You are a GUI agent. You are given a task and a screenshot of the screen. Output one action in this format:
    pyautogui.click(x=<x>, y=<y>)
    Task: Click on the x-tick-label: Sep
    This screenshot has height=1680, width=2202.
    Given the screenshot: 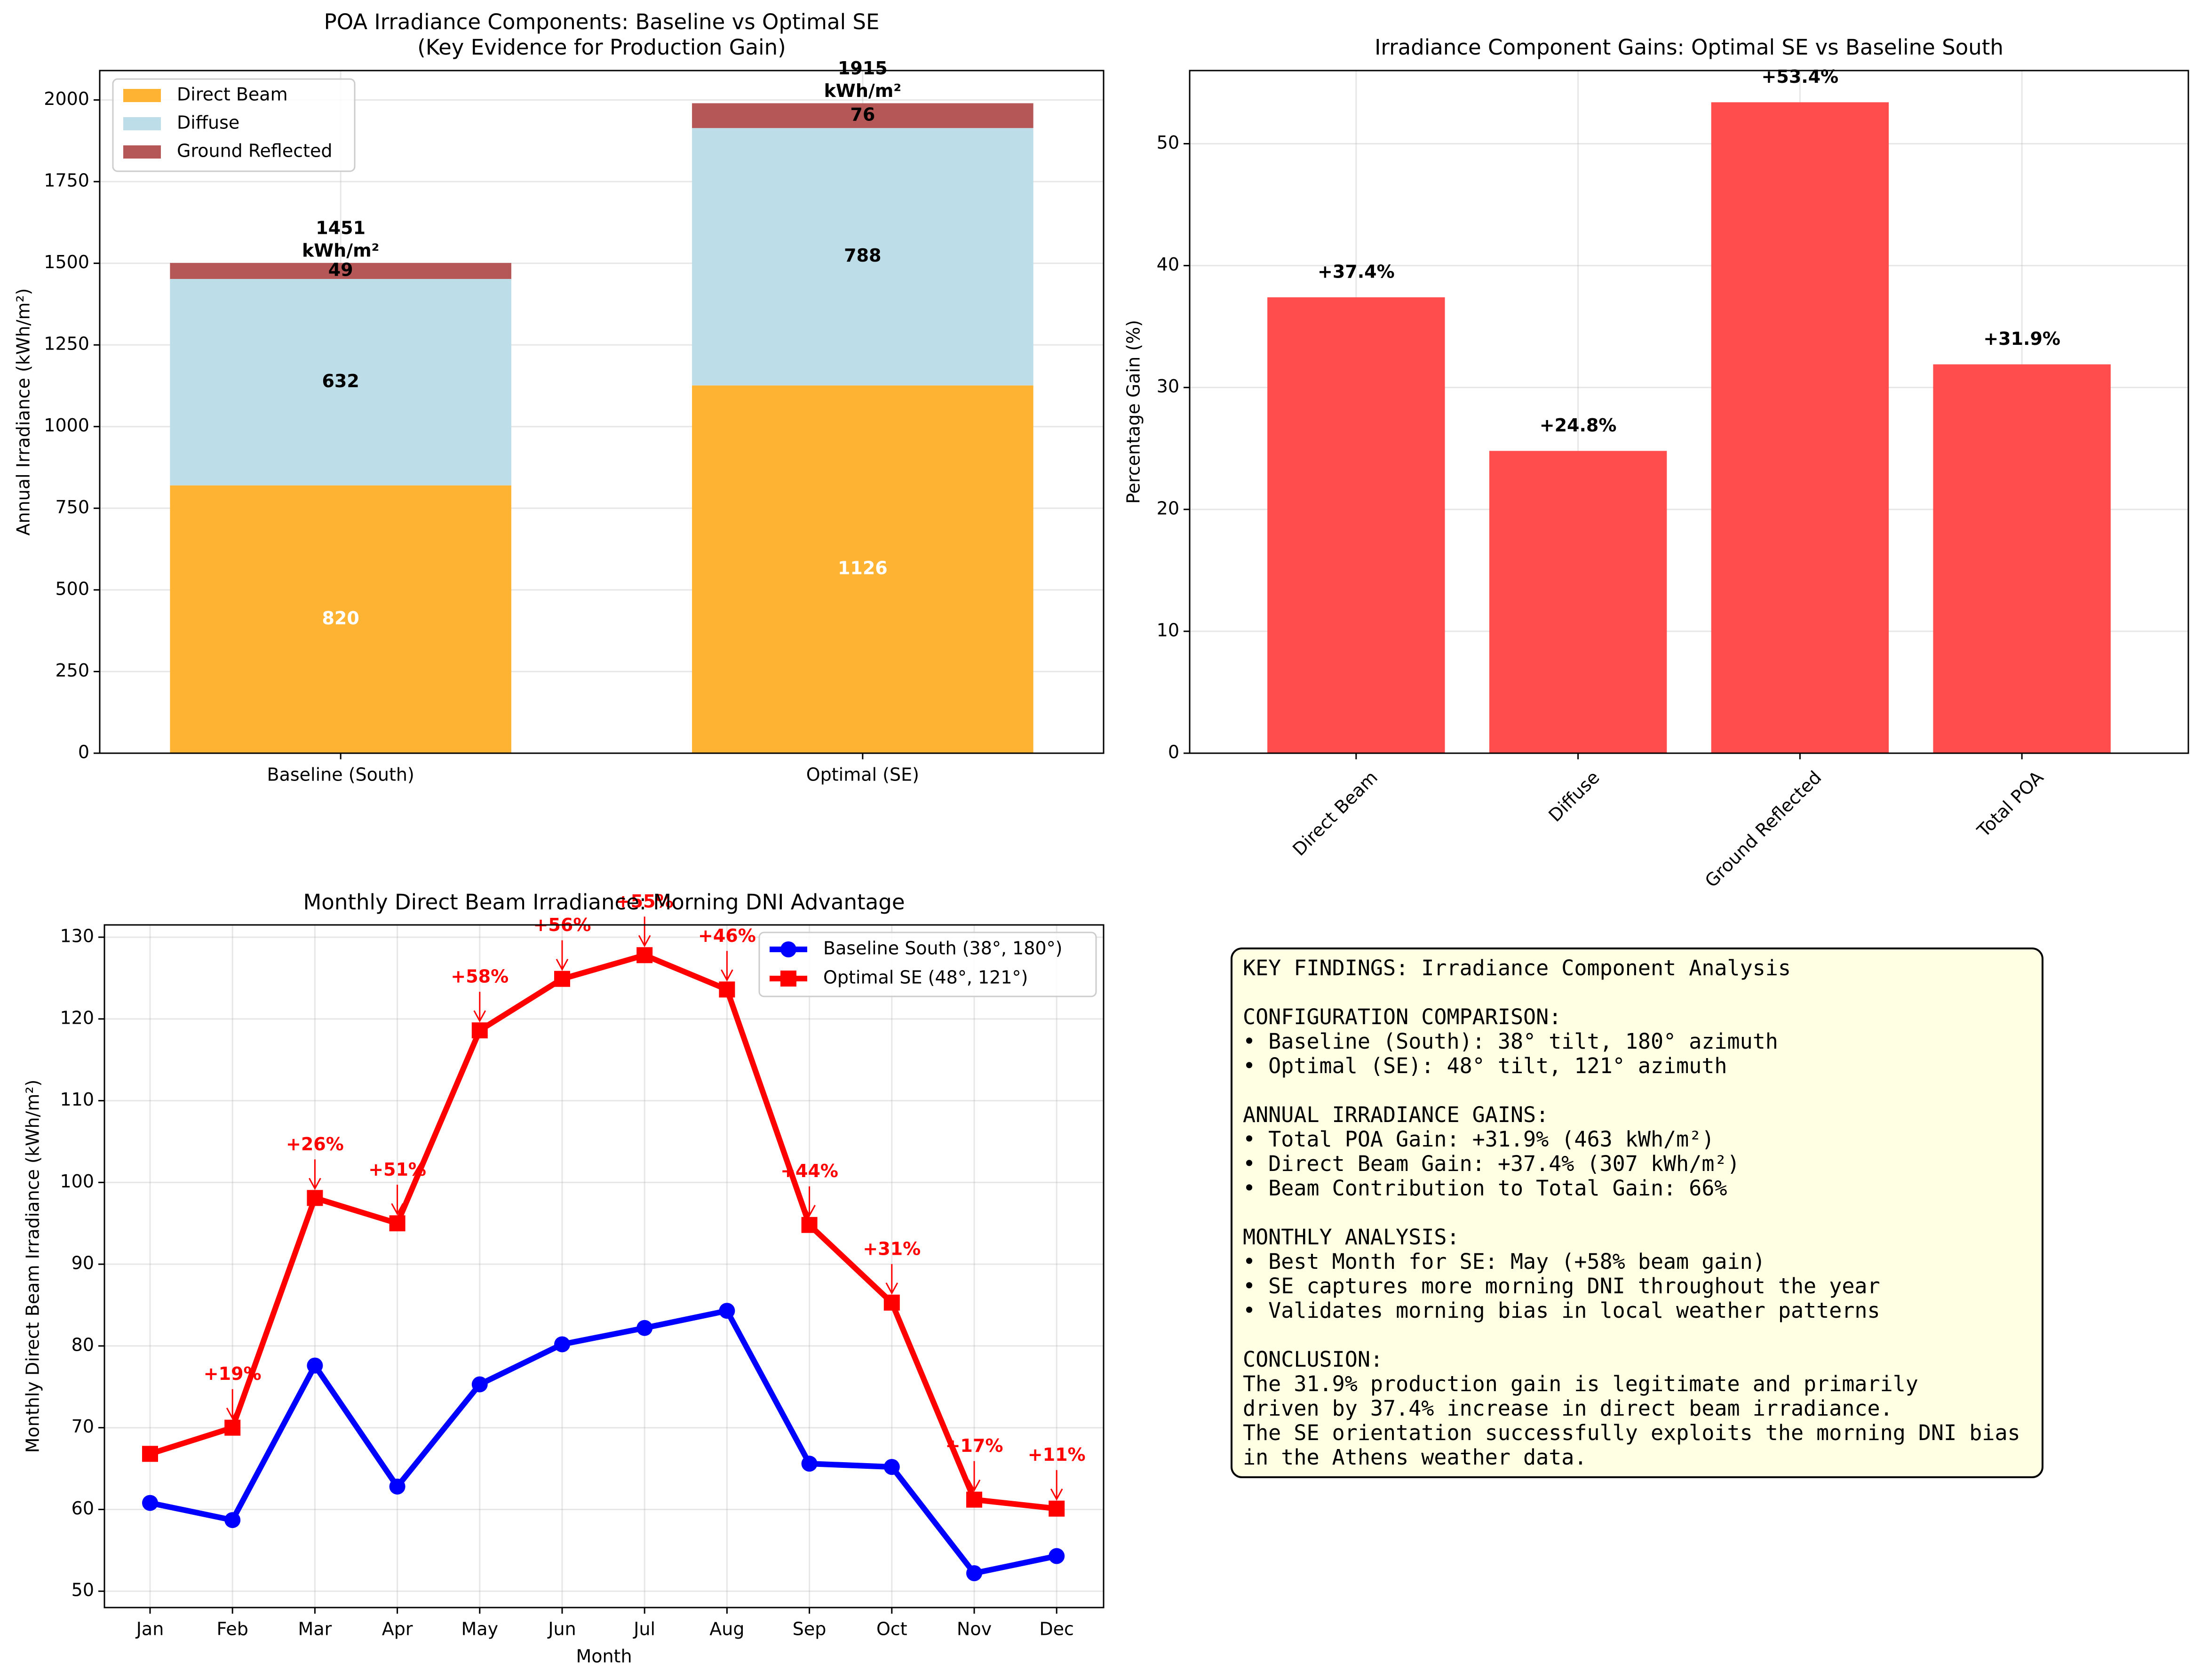 What is the action you would take?
    pyautogui.click(x=810, y=1630)
    